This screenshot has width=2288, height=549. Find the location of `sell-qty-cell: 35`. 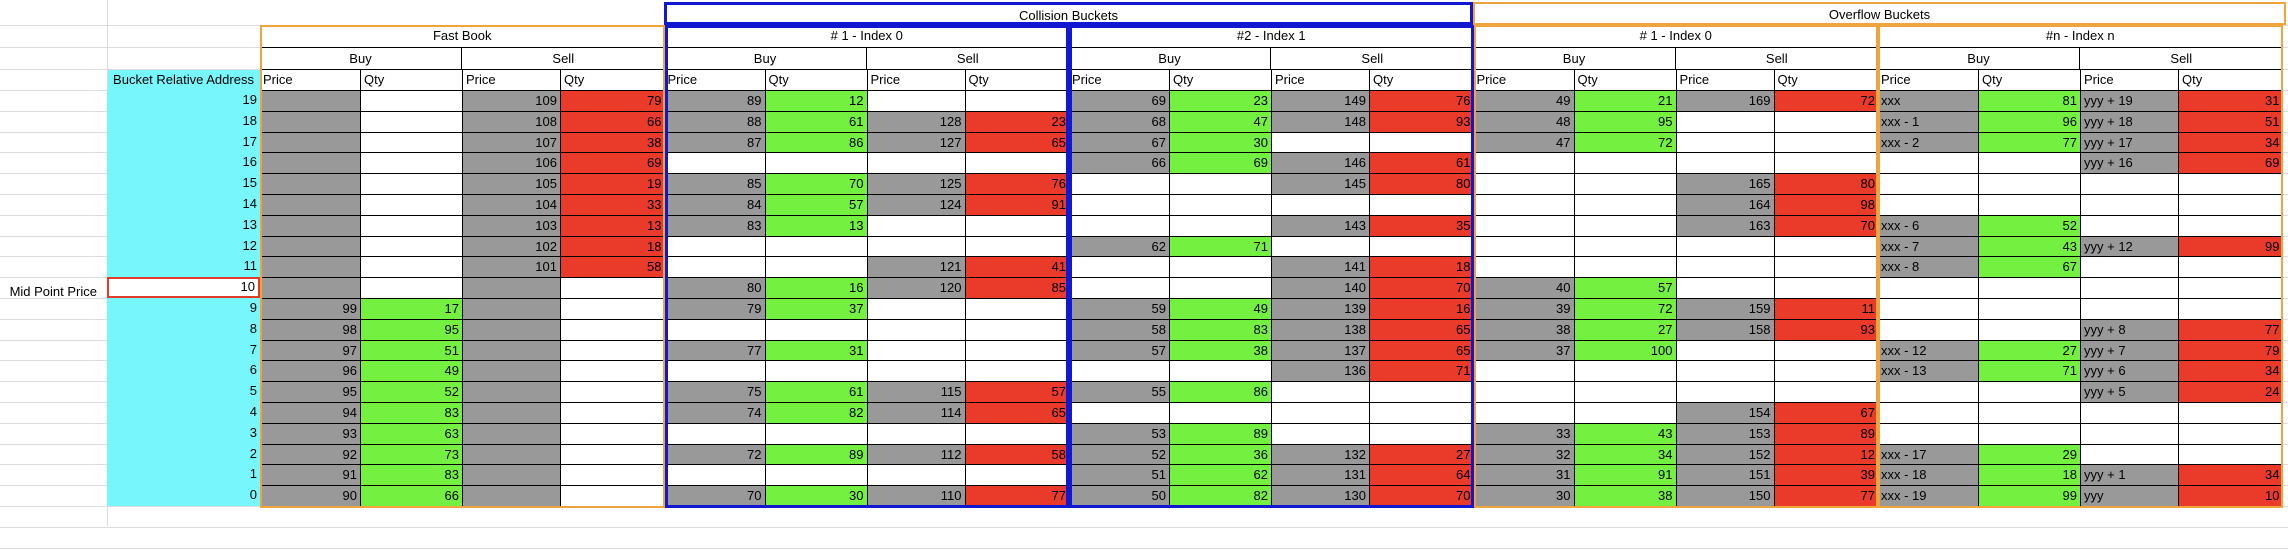

sell-qty-cell: 35 is located at coordinates (1421, 225).